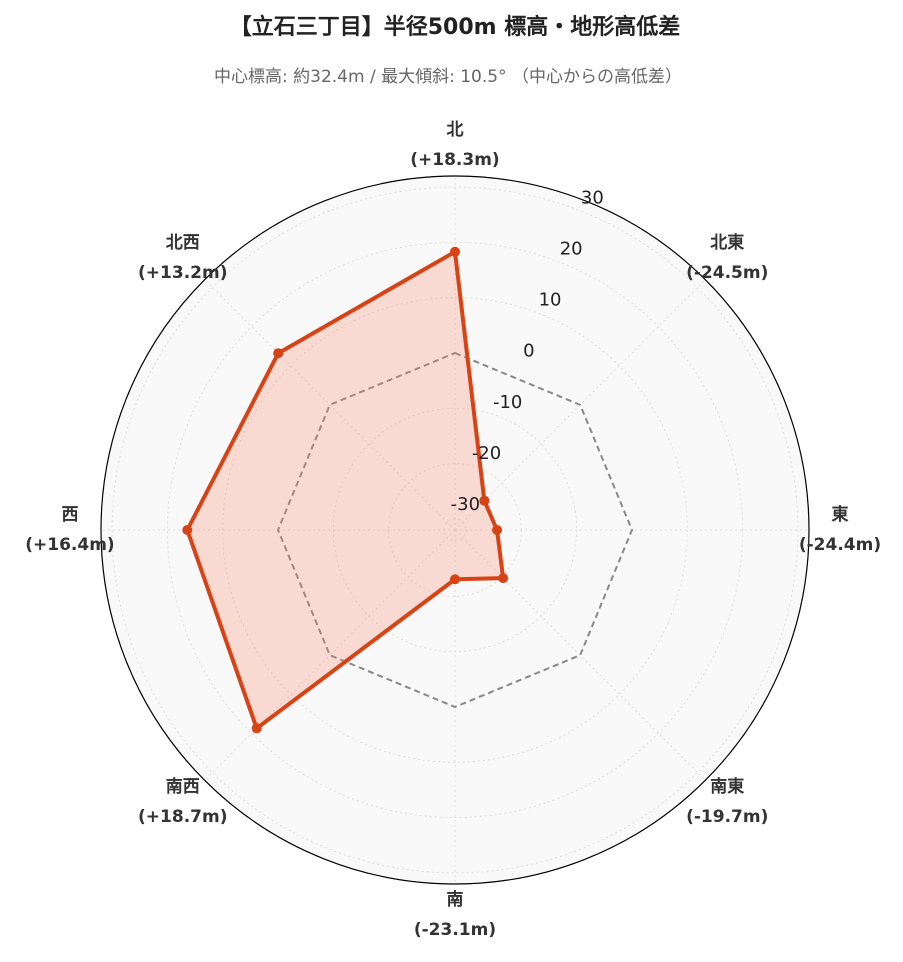  Describe the element at coordinates (528, 351) in the screenshot. I see `y-tick-label: 0` at that location.